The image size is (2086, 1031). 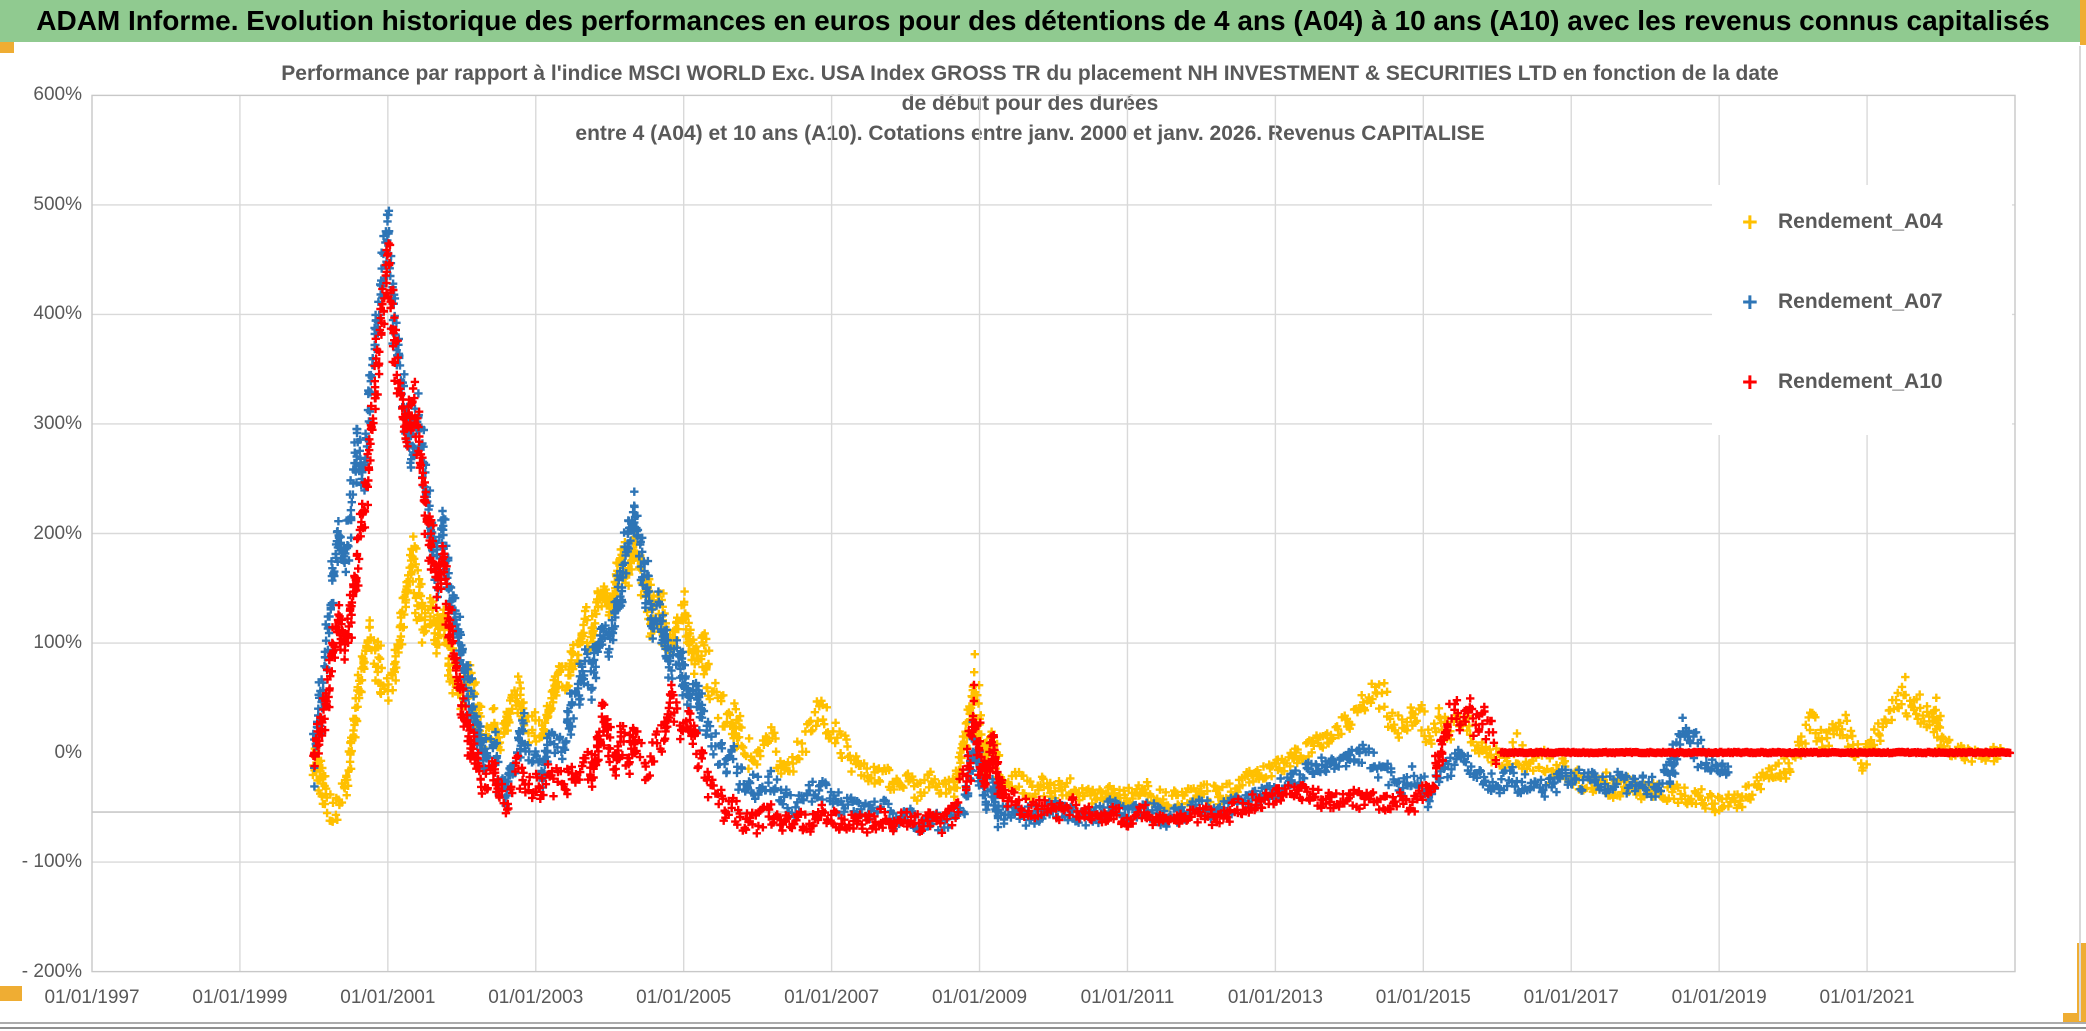 I want to click on y-axis-label: 600%, so click(x=57, y=95).